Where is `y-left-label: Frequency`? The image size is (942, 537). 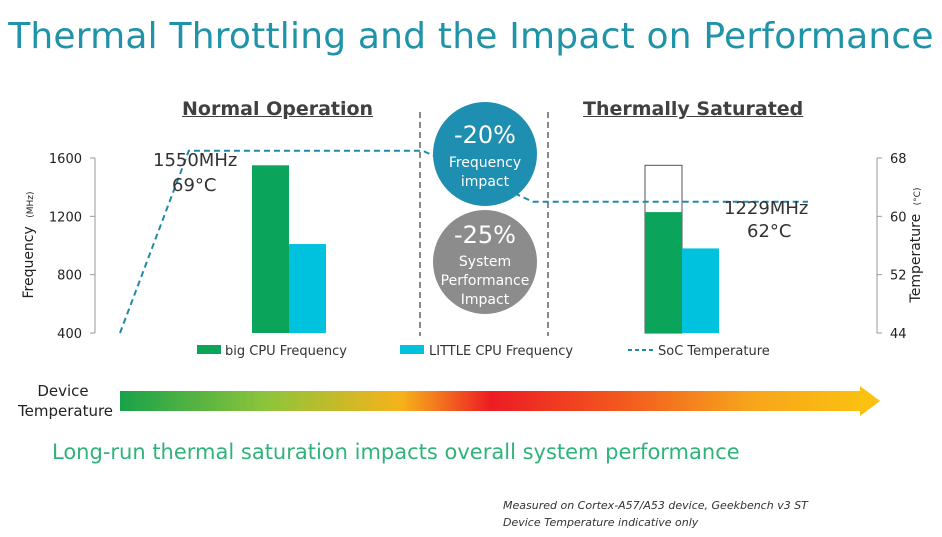
y-left-label: Frequency is located at coordinates (29, 262).